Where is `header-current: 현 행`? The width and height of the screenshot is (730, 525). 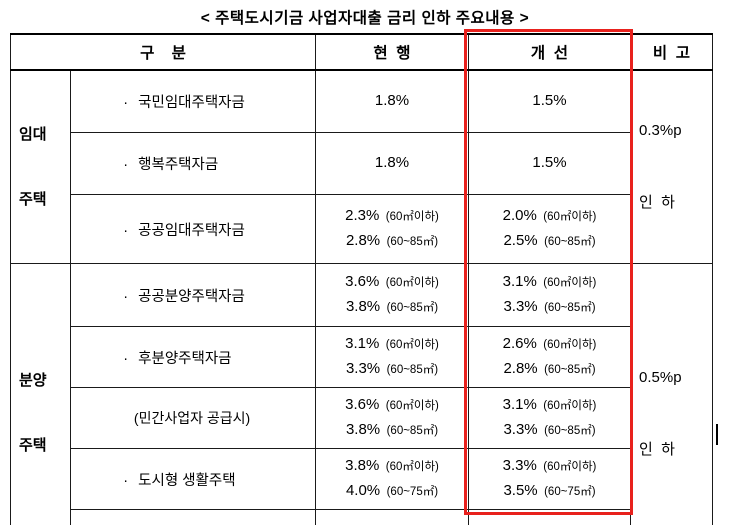 header-current: 현 행 is located at coordinates (392, 52).